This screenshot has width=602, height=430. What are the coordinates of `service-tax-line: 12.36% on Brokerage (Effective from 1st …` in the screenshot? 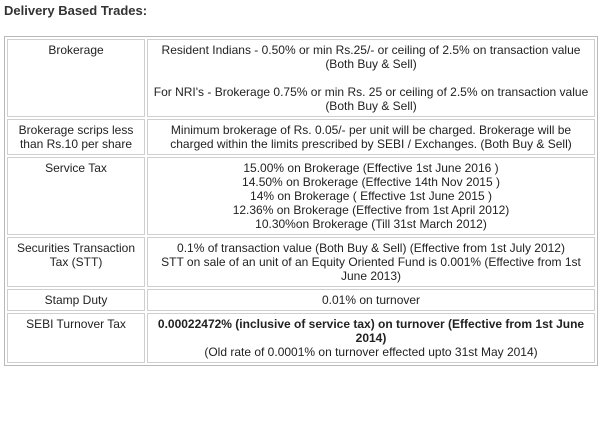 It's located at (371, 210).